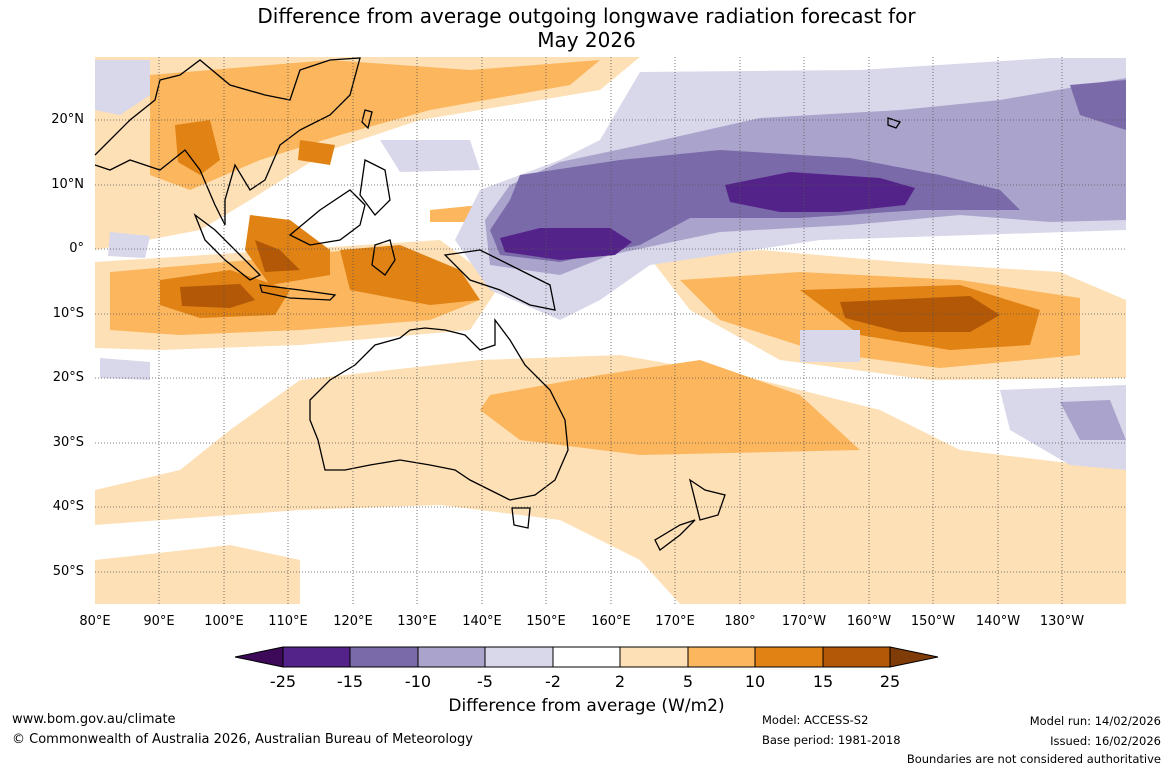  I want to click on colorbar-high-extension, so click(914, 657).